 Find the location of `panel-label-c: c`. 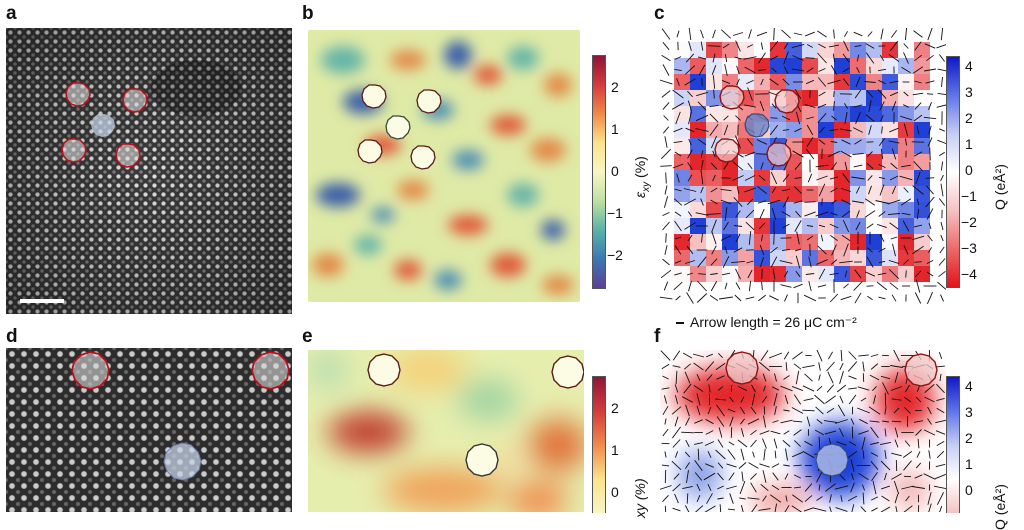

panel-label-c: c is located at coordinates (659, 14).